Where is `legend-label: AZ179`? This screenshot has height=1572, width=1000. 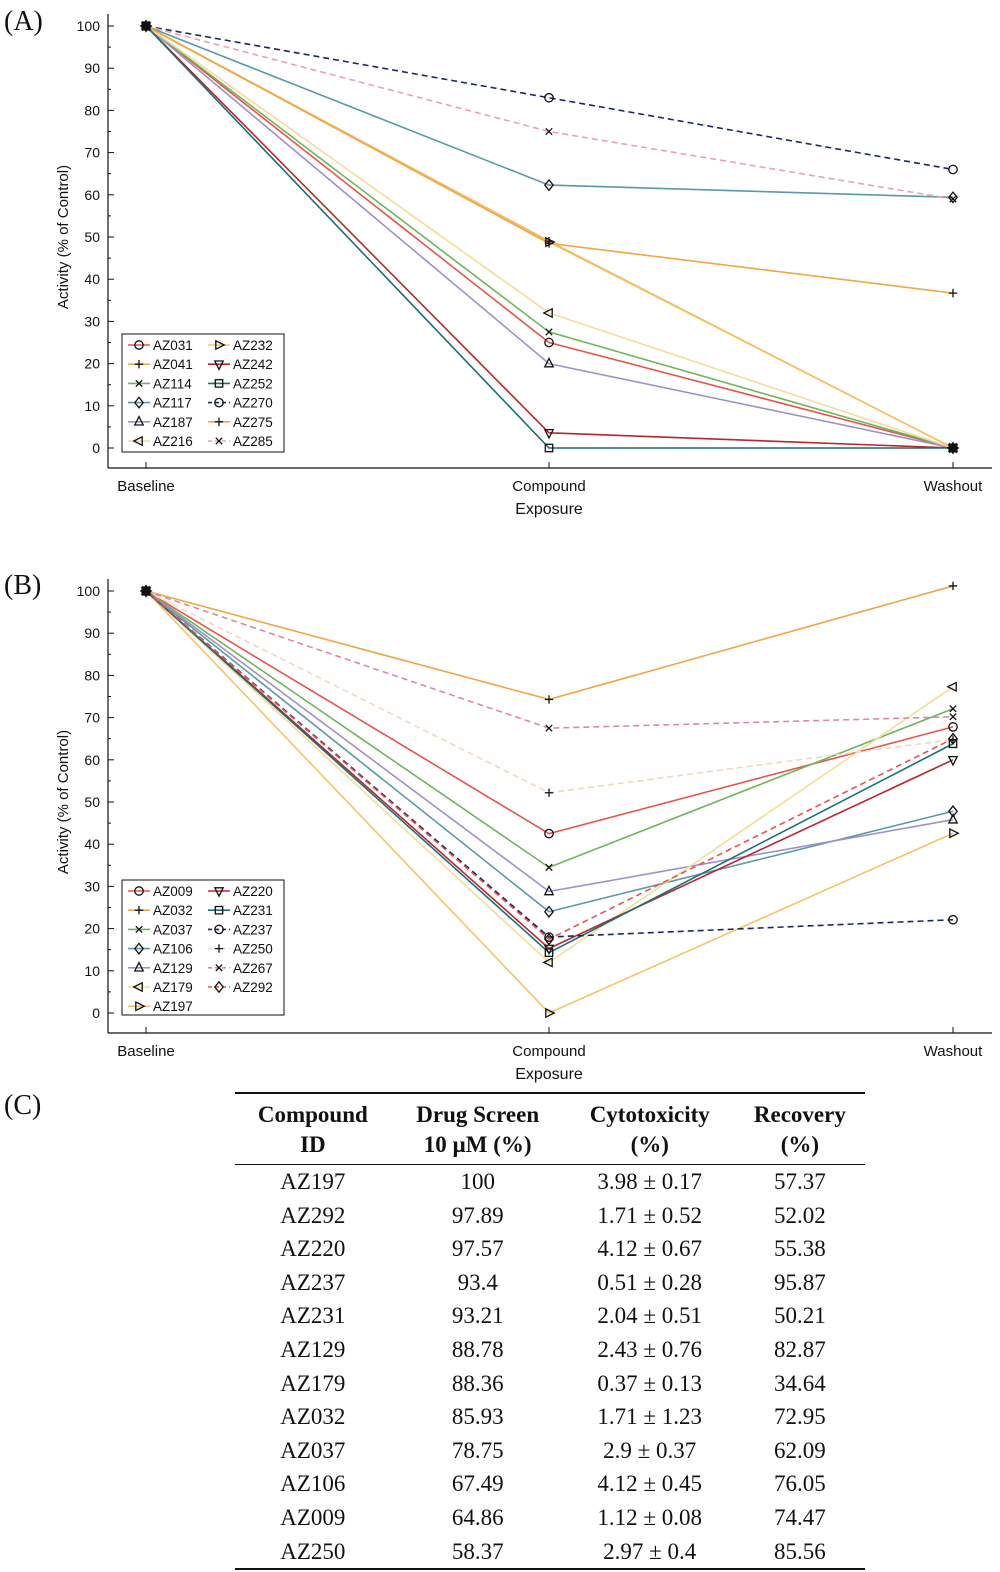 legend-label: AZ179 is located at coordinates (173, 987).